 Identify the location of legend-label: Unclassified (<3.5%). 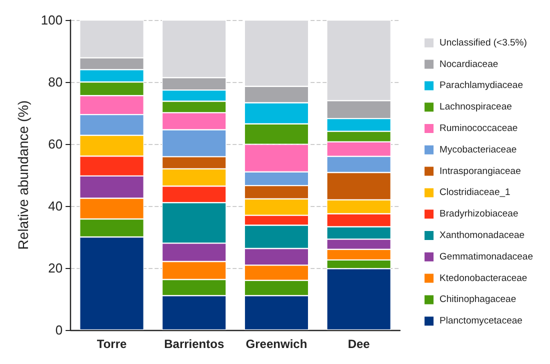
(483, 42).